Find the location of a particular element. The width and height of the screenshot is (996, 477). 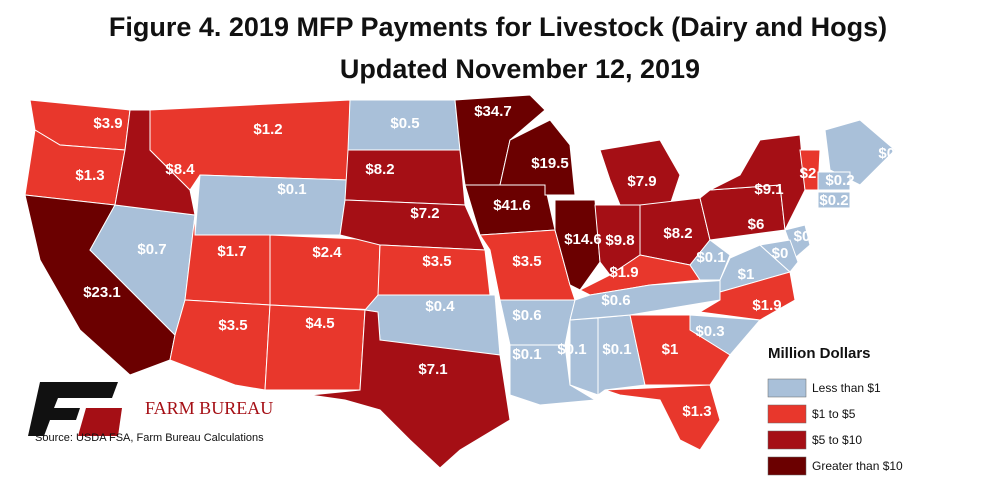

state-label: $0.4 is located at coordinates (440, 306).